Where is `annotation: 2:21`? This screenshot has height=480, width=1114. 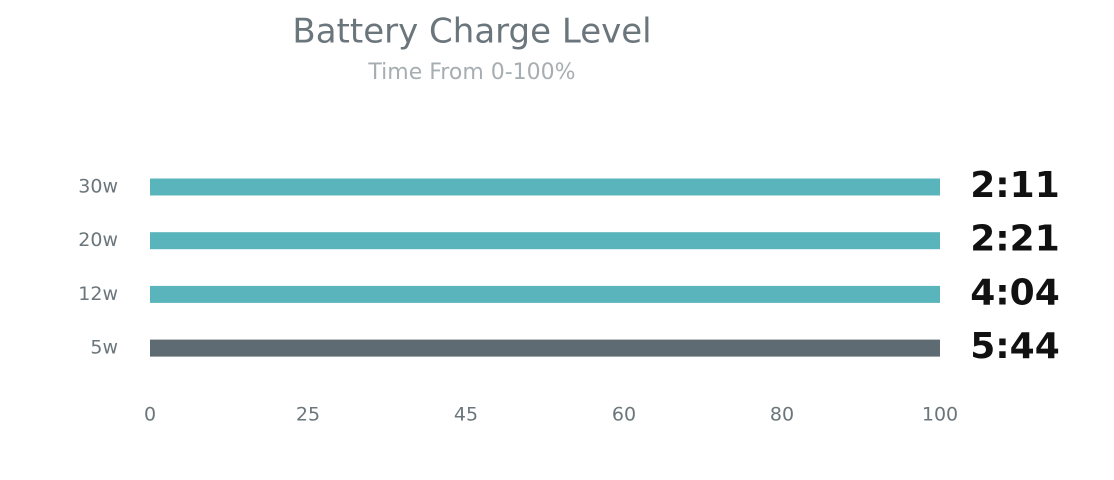
annotation: 2:21 is located at coordinates (1015, 239).